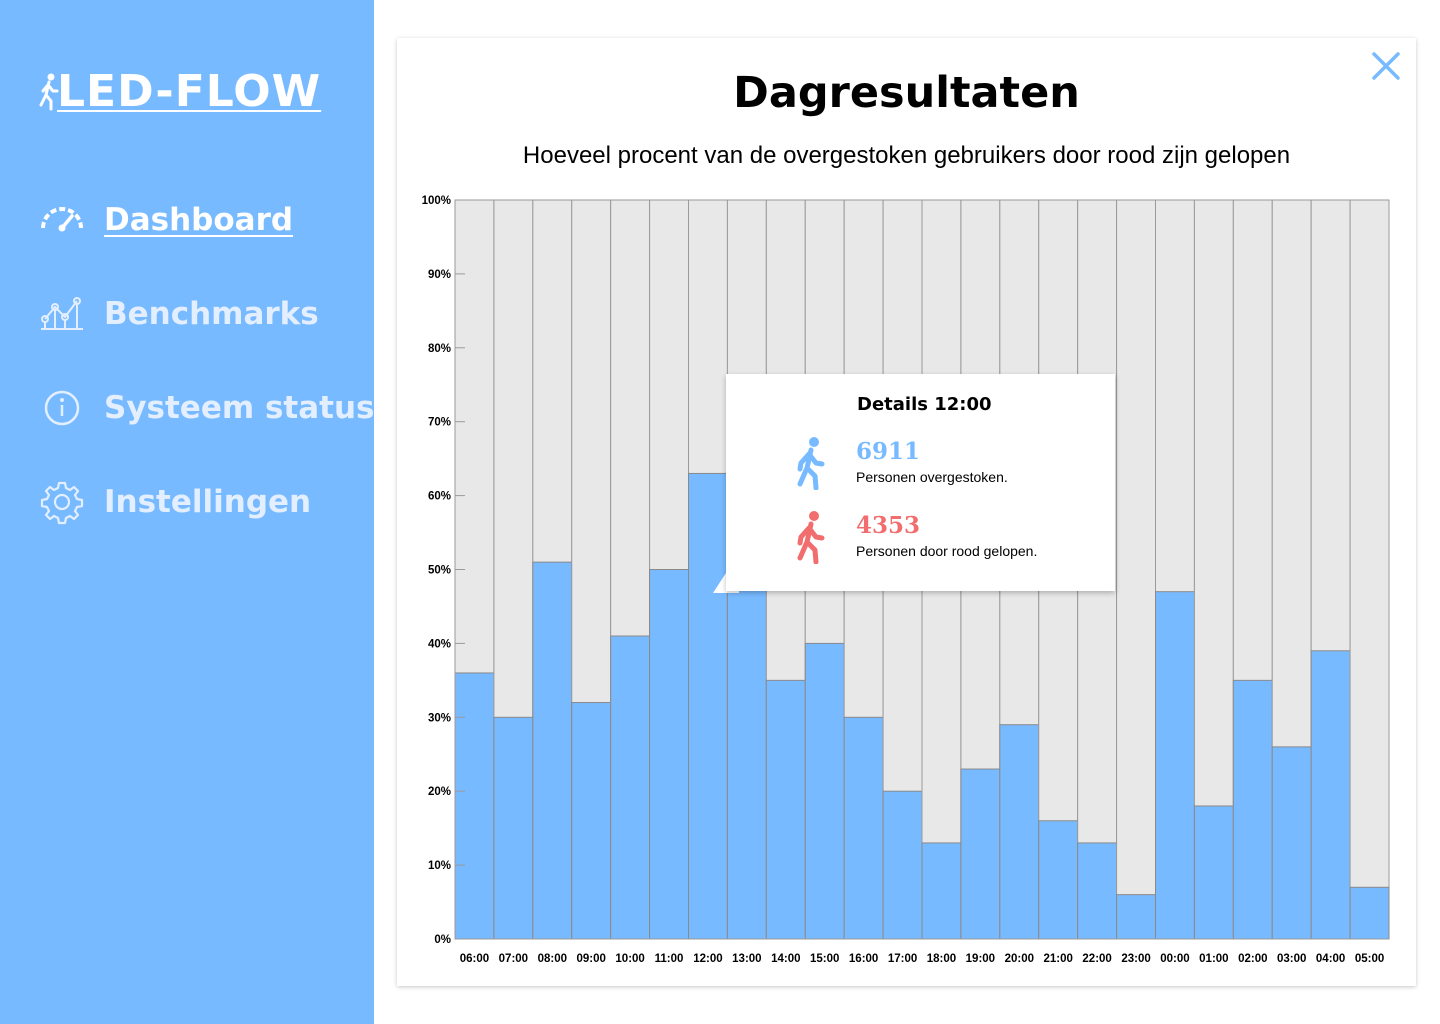 The height and width of the screenshot is (1024, 1440). I want to click on sidebar-item-benchmarks: Benchmarks, so click(178, 314).